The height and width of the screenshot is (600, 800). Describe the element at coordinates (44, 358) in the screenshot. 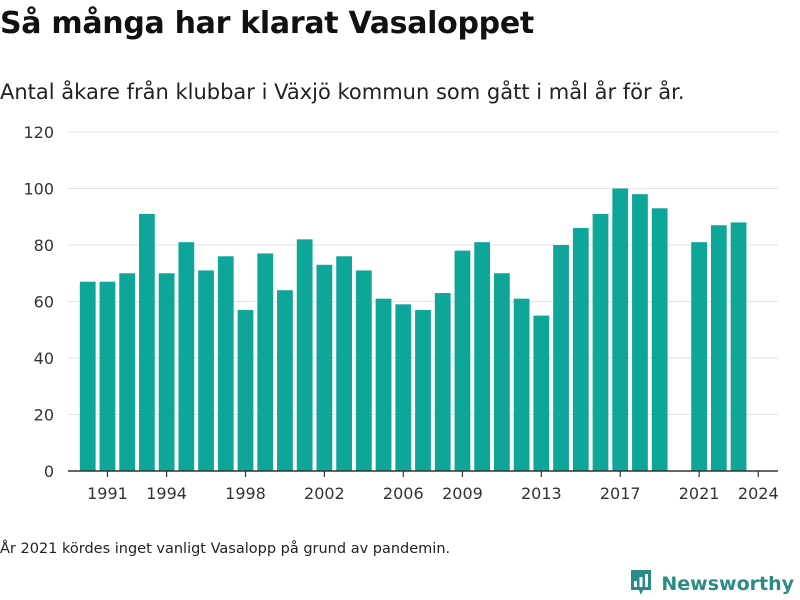

I see `y-tick-label: 40` at that location.